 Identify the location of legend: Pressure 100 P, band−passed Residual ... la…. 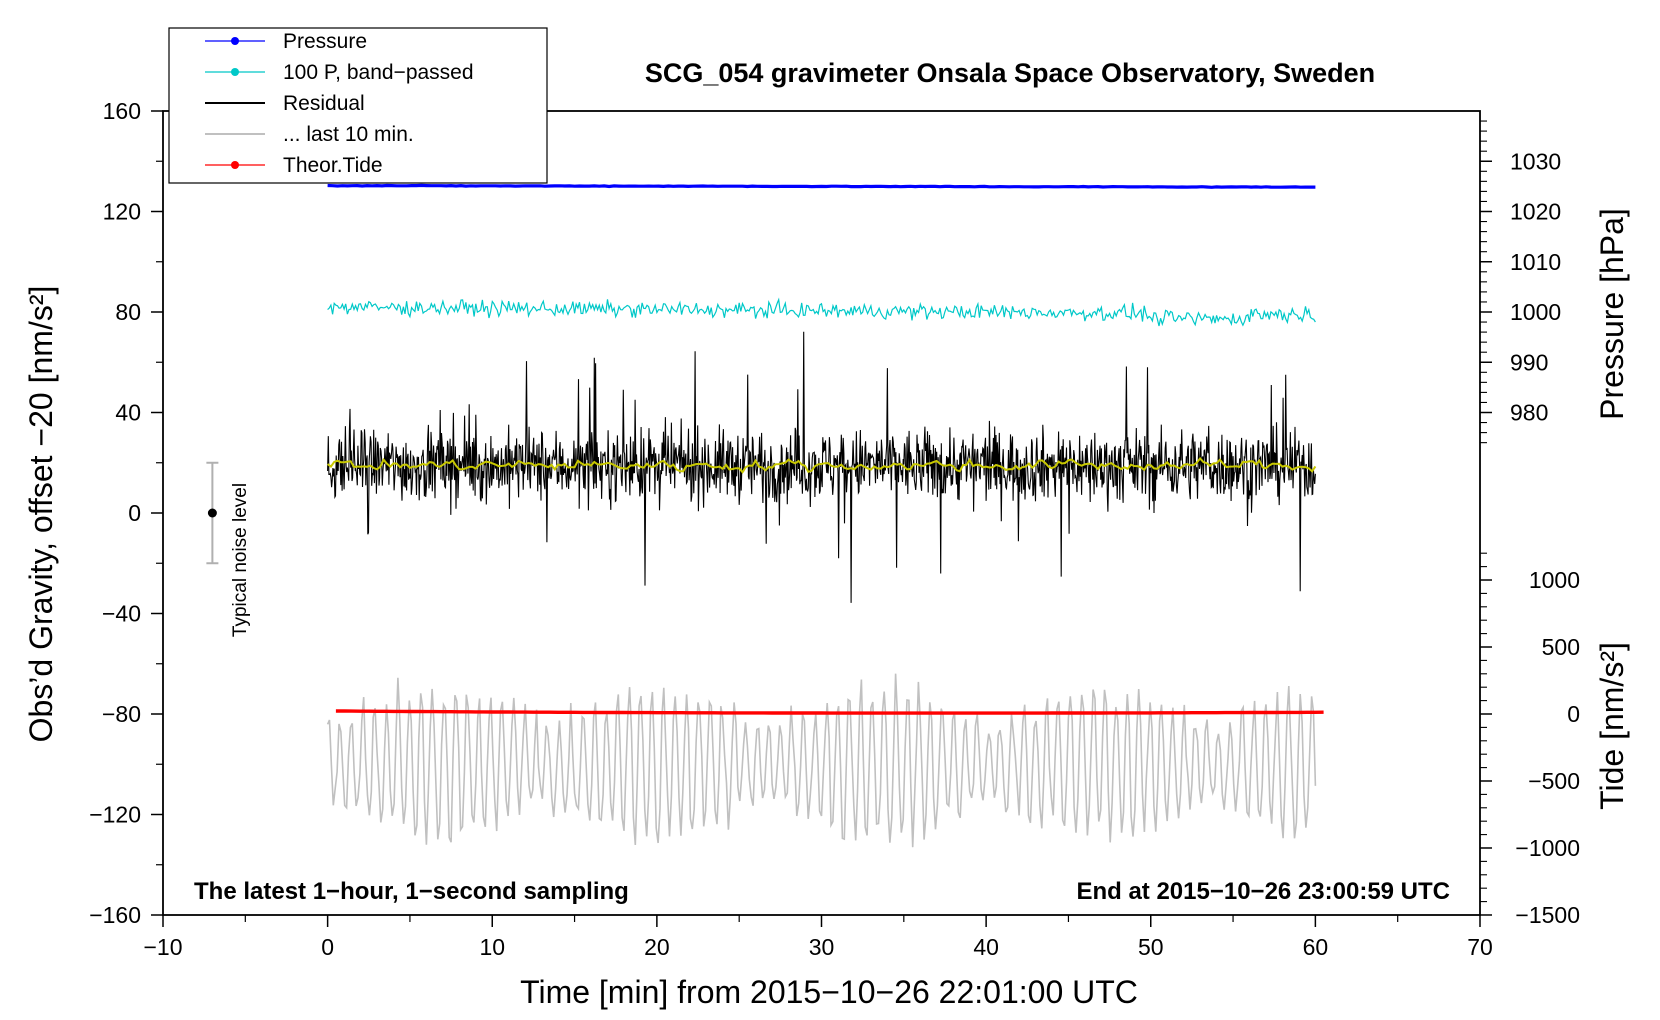
(358, 105).